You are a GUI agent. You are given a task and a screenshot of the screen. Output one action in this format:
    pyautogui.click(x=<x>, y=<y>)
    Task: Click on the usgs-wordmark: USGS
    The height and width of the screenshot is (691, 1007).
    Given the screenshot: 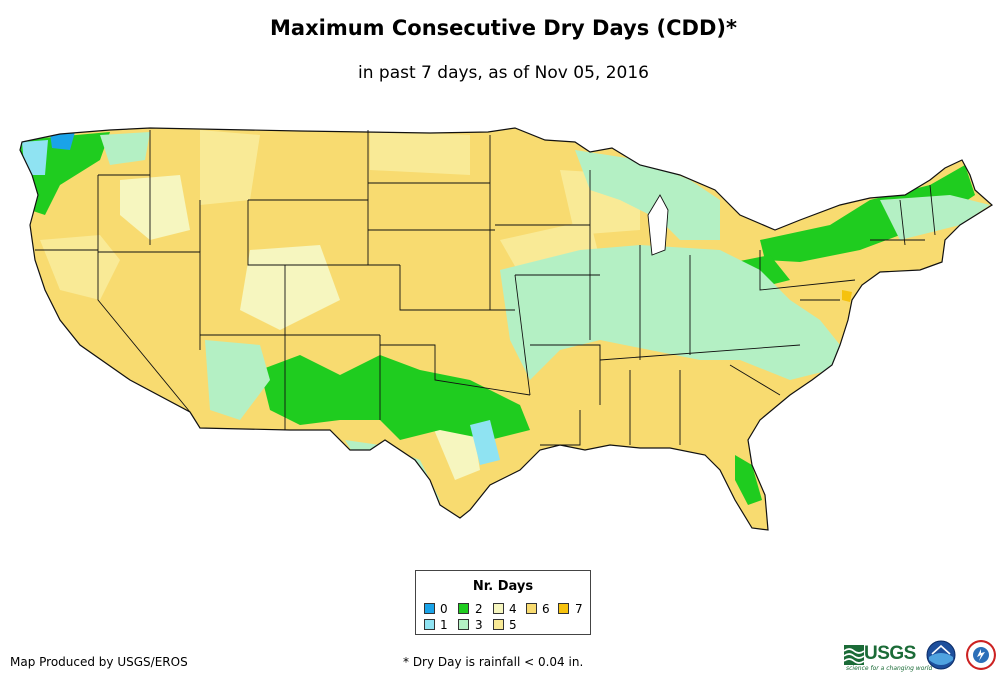 What is the action you would take?
    pyautogui.click(x=890, y=653)
    